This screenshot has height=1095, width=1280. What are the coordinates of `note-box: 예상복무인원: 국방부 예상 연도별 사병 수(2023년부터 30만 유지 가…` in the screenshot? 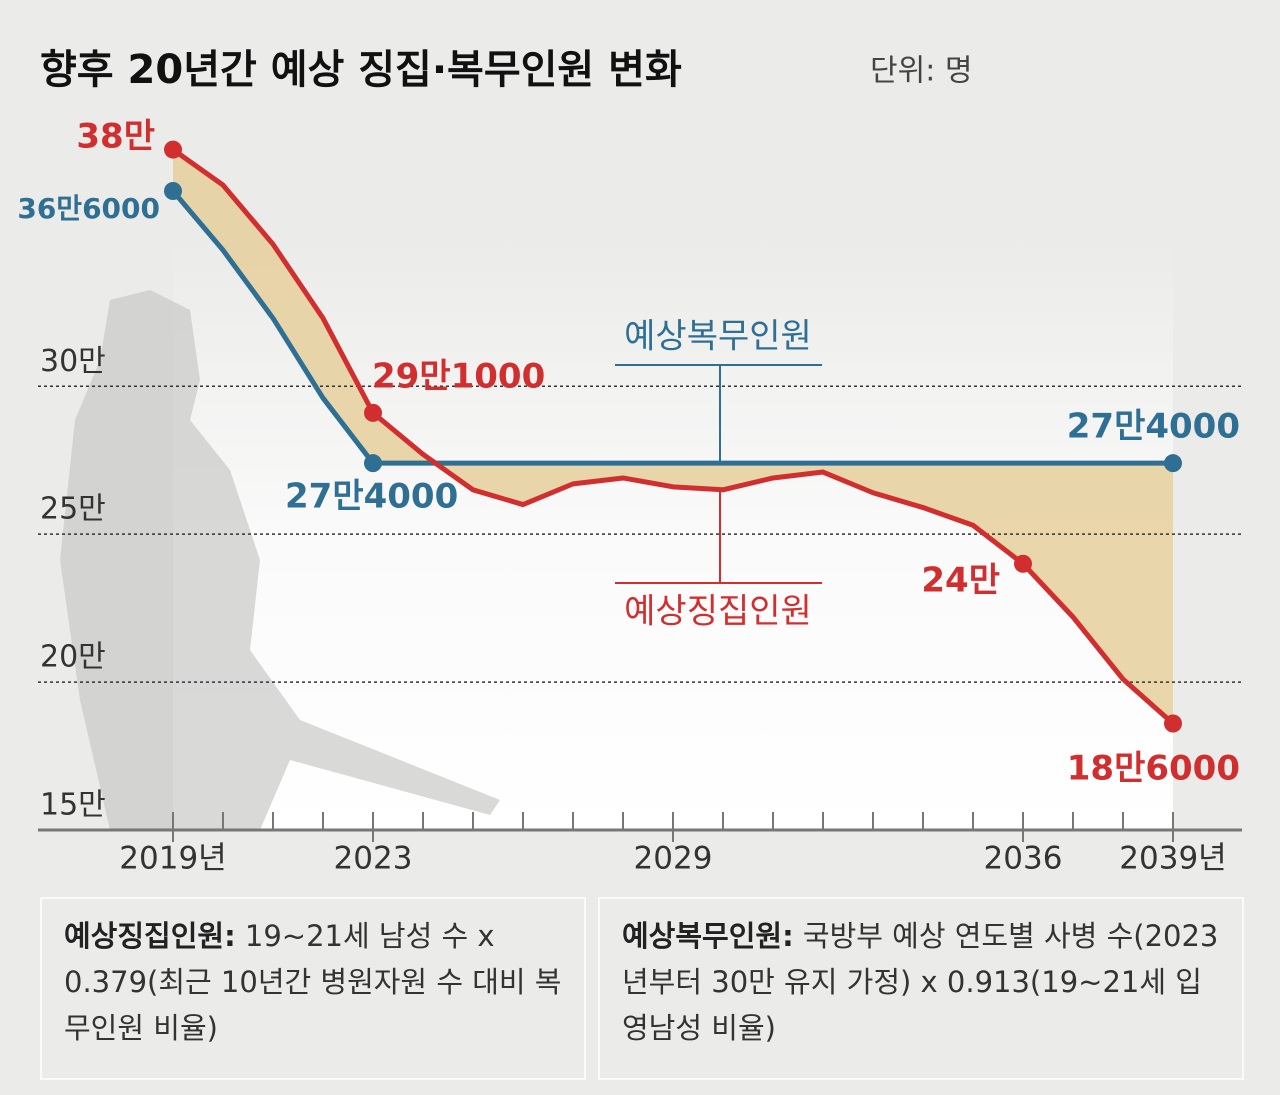 It's located at (921, 988).